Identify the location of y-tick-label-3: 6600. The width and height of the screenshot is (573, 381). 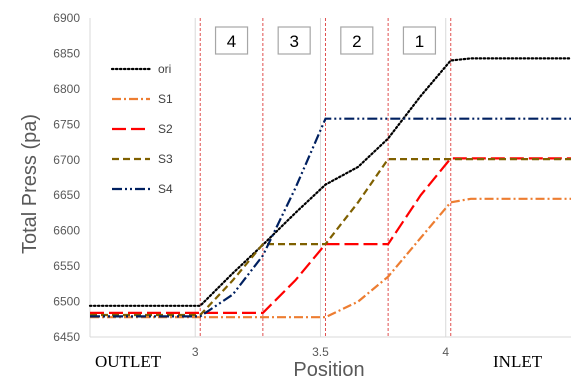
(66, 231).